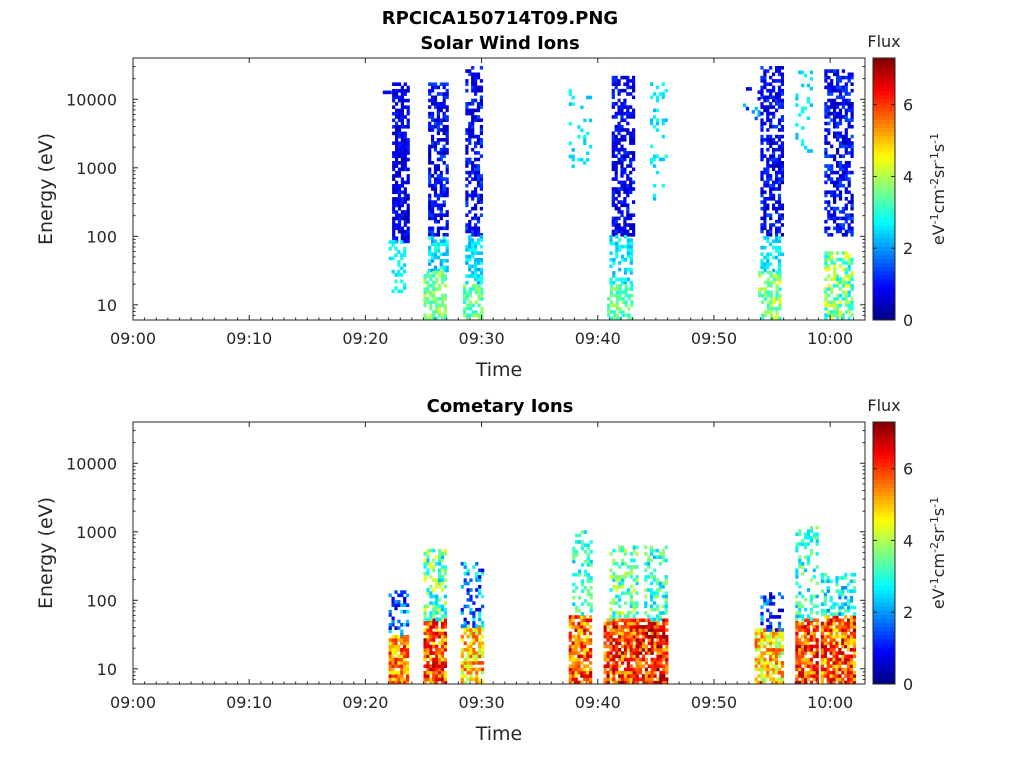 The height and width of the screenshot is (768, 1024). What do you see at coordinates (884, 76) in the screenshot?
I see `colorbar-step` at bounding box center [884, 76].